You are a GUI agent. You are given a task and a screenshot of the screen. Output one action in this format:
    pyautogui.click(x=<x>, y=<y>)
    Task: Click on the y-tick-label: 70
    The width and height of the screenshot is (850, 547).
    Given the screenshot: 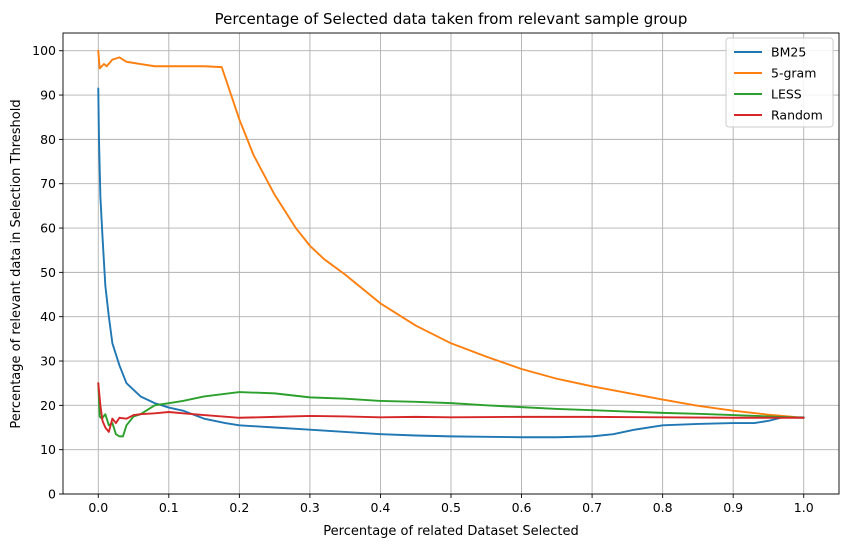 What is the action you would take?
    pyautogui.click(x=48, y=183)
    